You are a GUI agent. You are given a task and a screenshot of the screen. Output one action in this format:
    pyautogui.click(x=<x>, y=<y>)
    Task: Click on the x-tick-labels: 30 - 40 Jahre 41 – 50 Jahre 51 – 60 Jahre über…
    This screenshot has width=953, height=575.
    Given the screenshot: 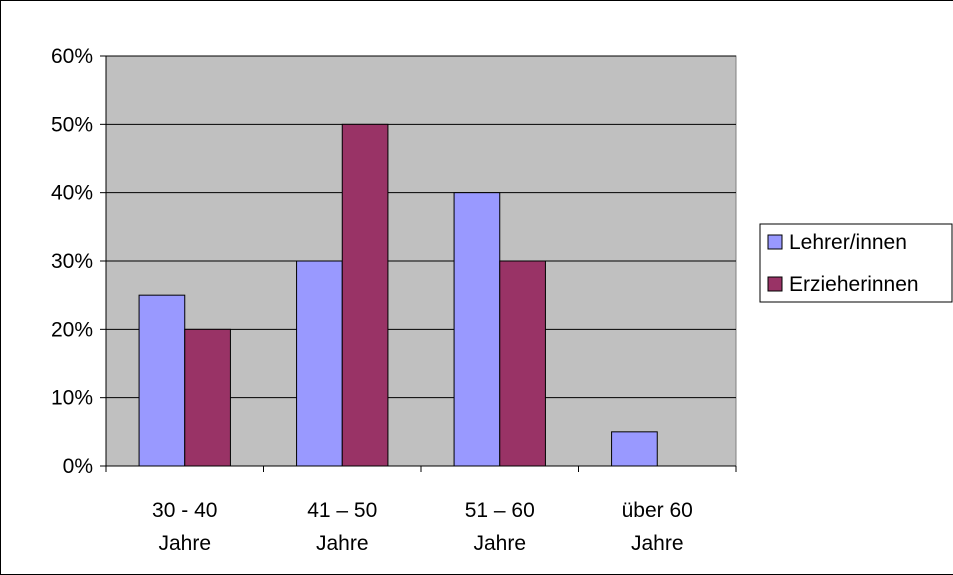 What is the action you would take?
    pyautogui.click(x=422, y=527)
    